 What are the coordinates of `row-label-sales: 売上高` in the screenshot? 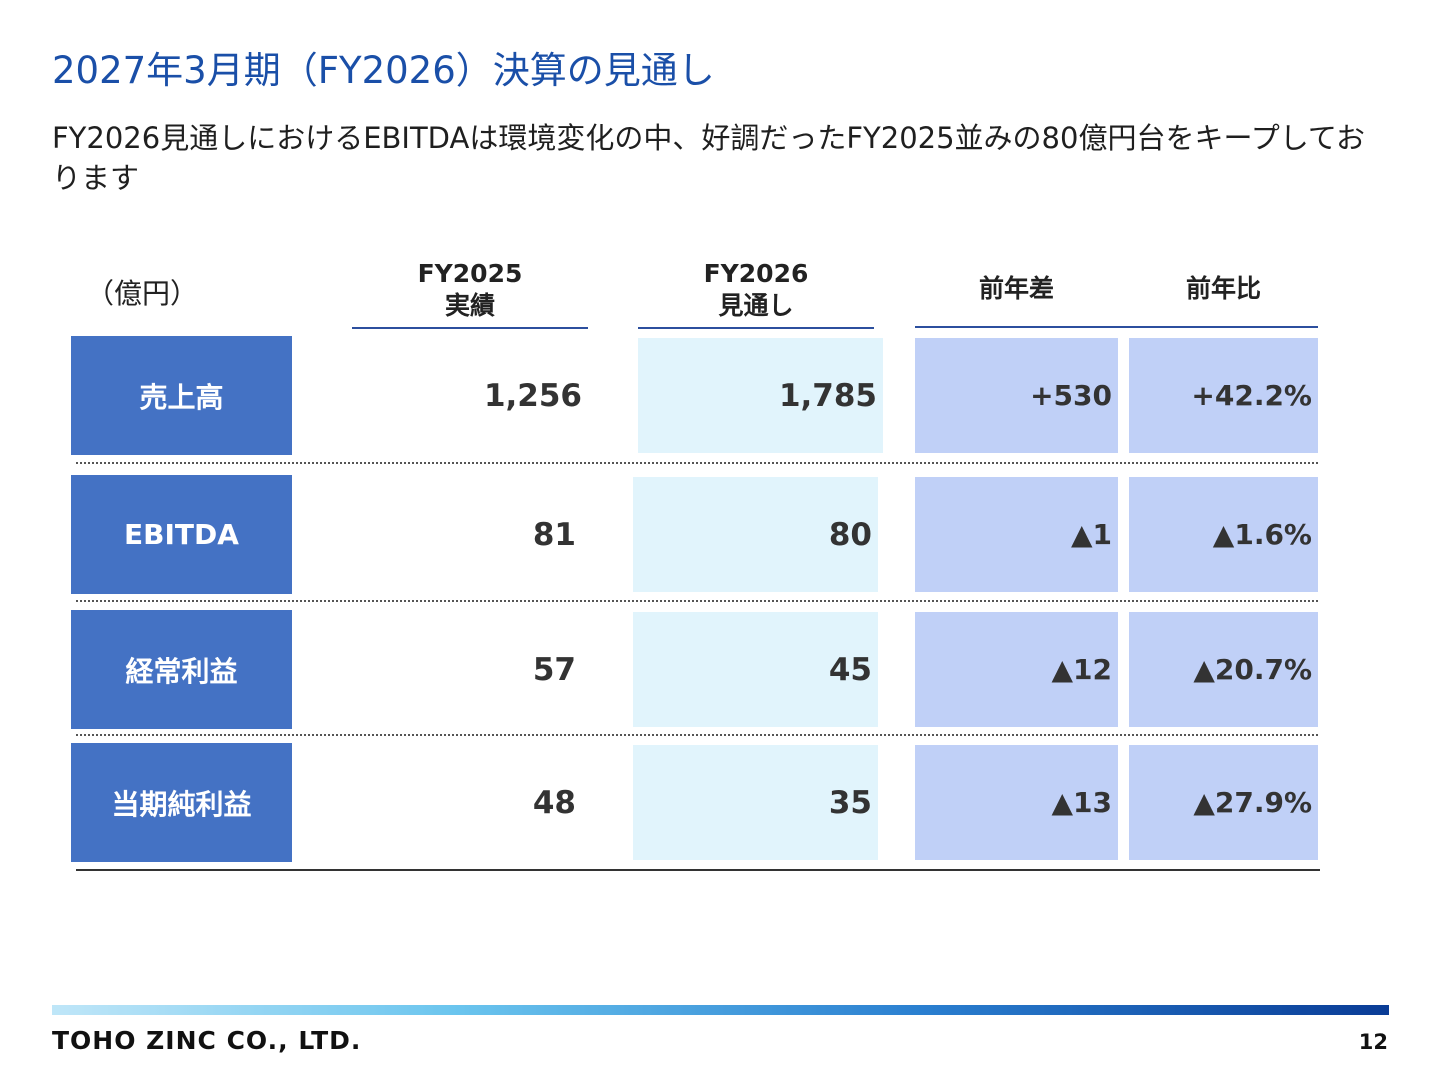 It's located at (181, 395).